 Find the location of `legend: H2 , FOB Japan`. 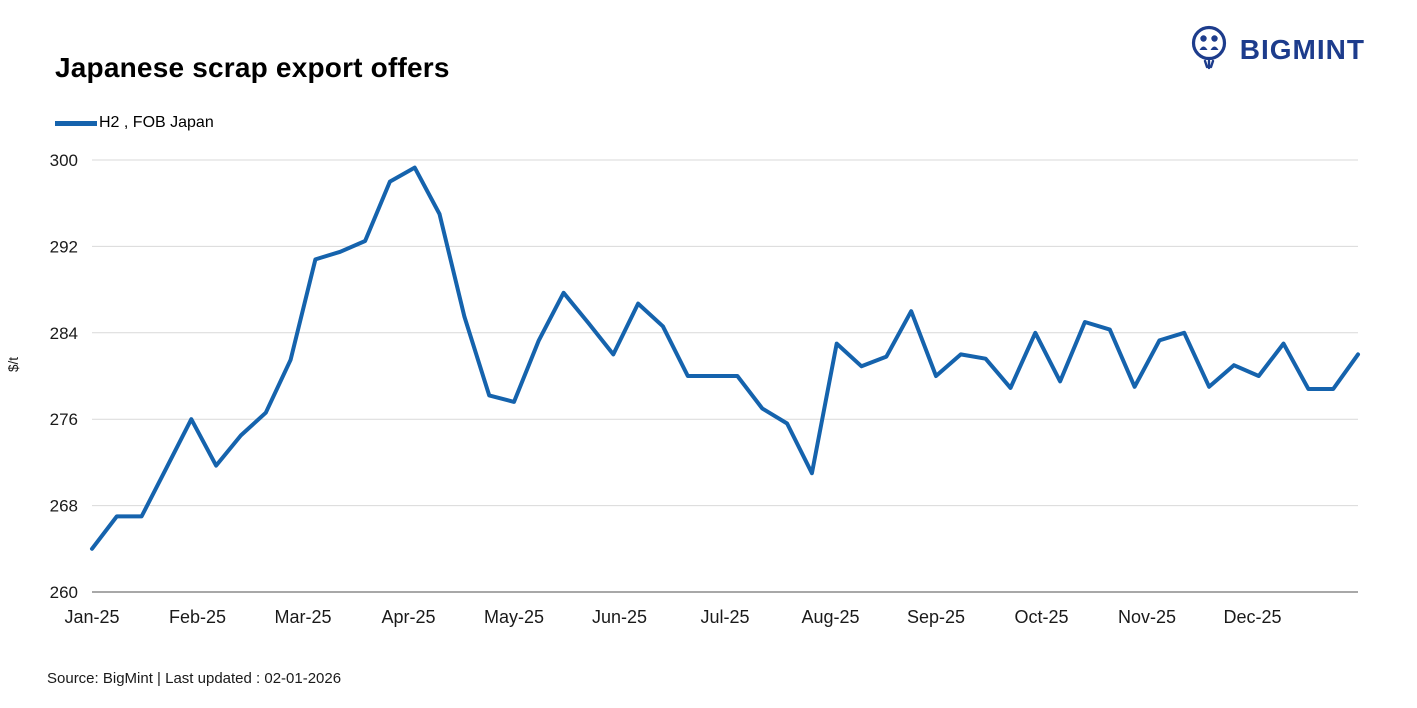

legend: H2 , FOB Japan is located at coordinates (134, 123).